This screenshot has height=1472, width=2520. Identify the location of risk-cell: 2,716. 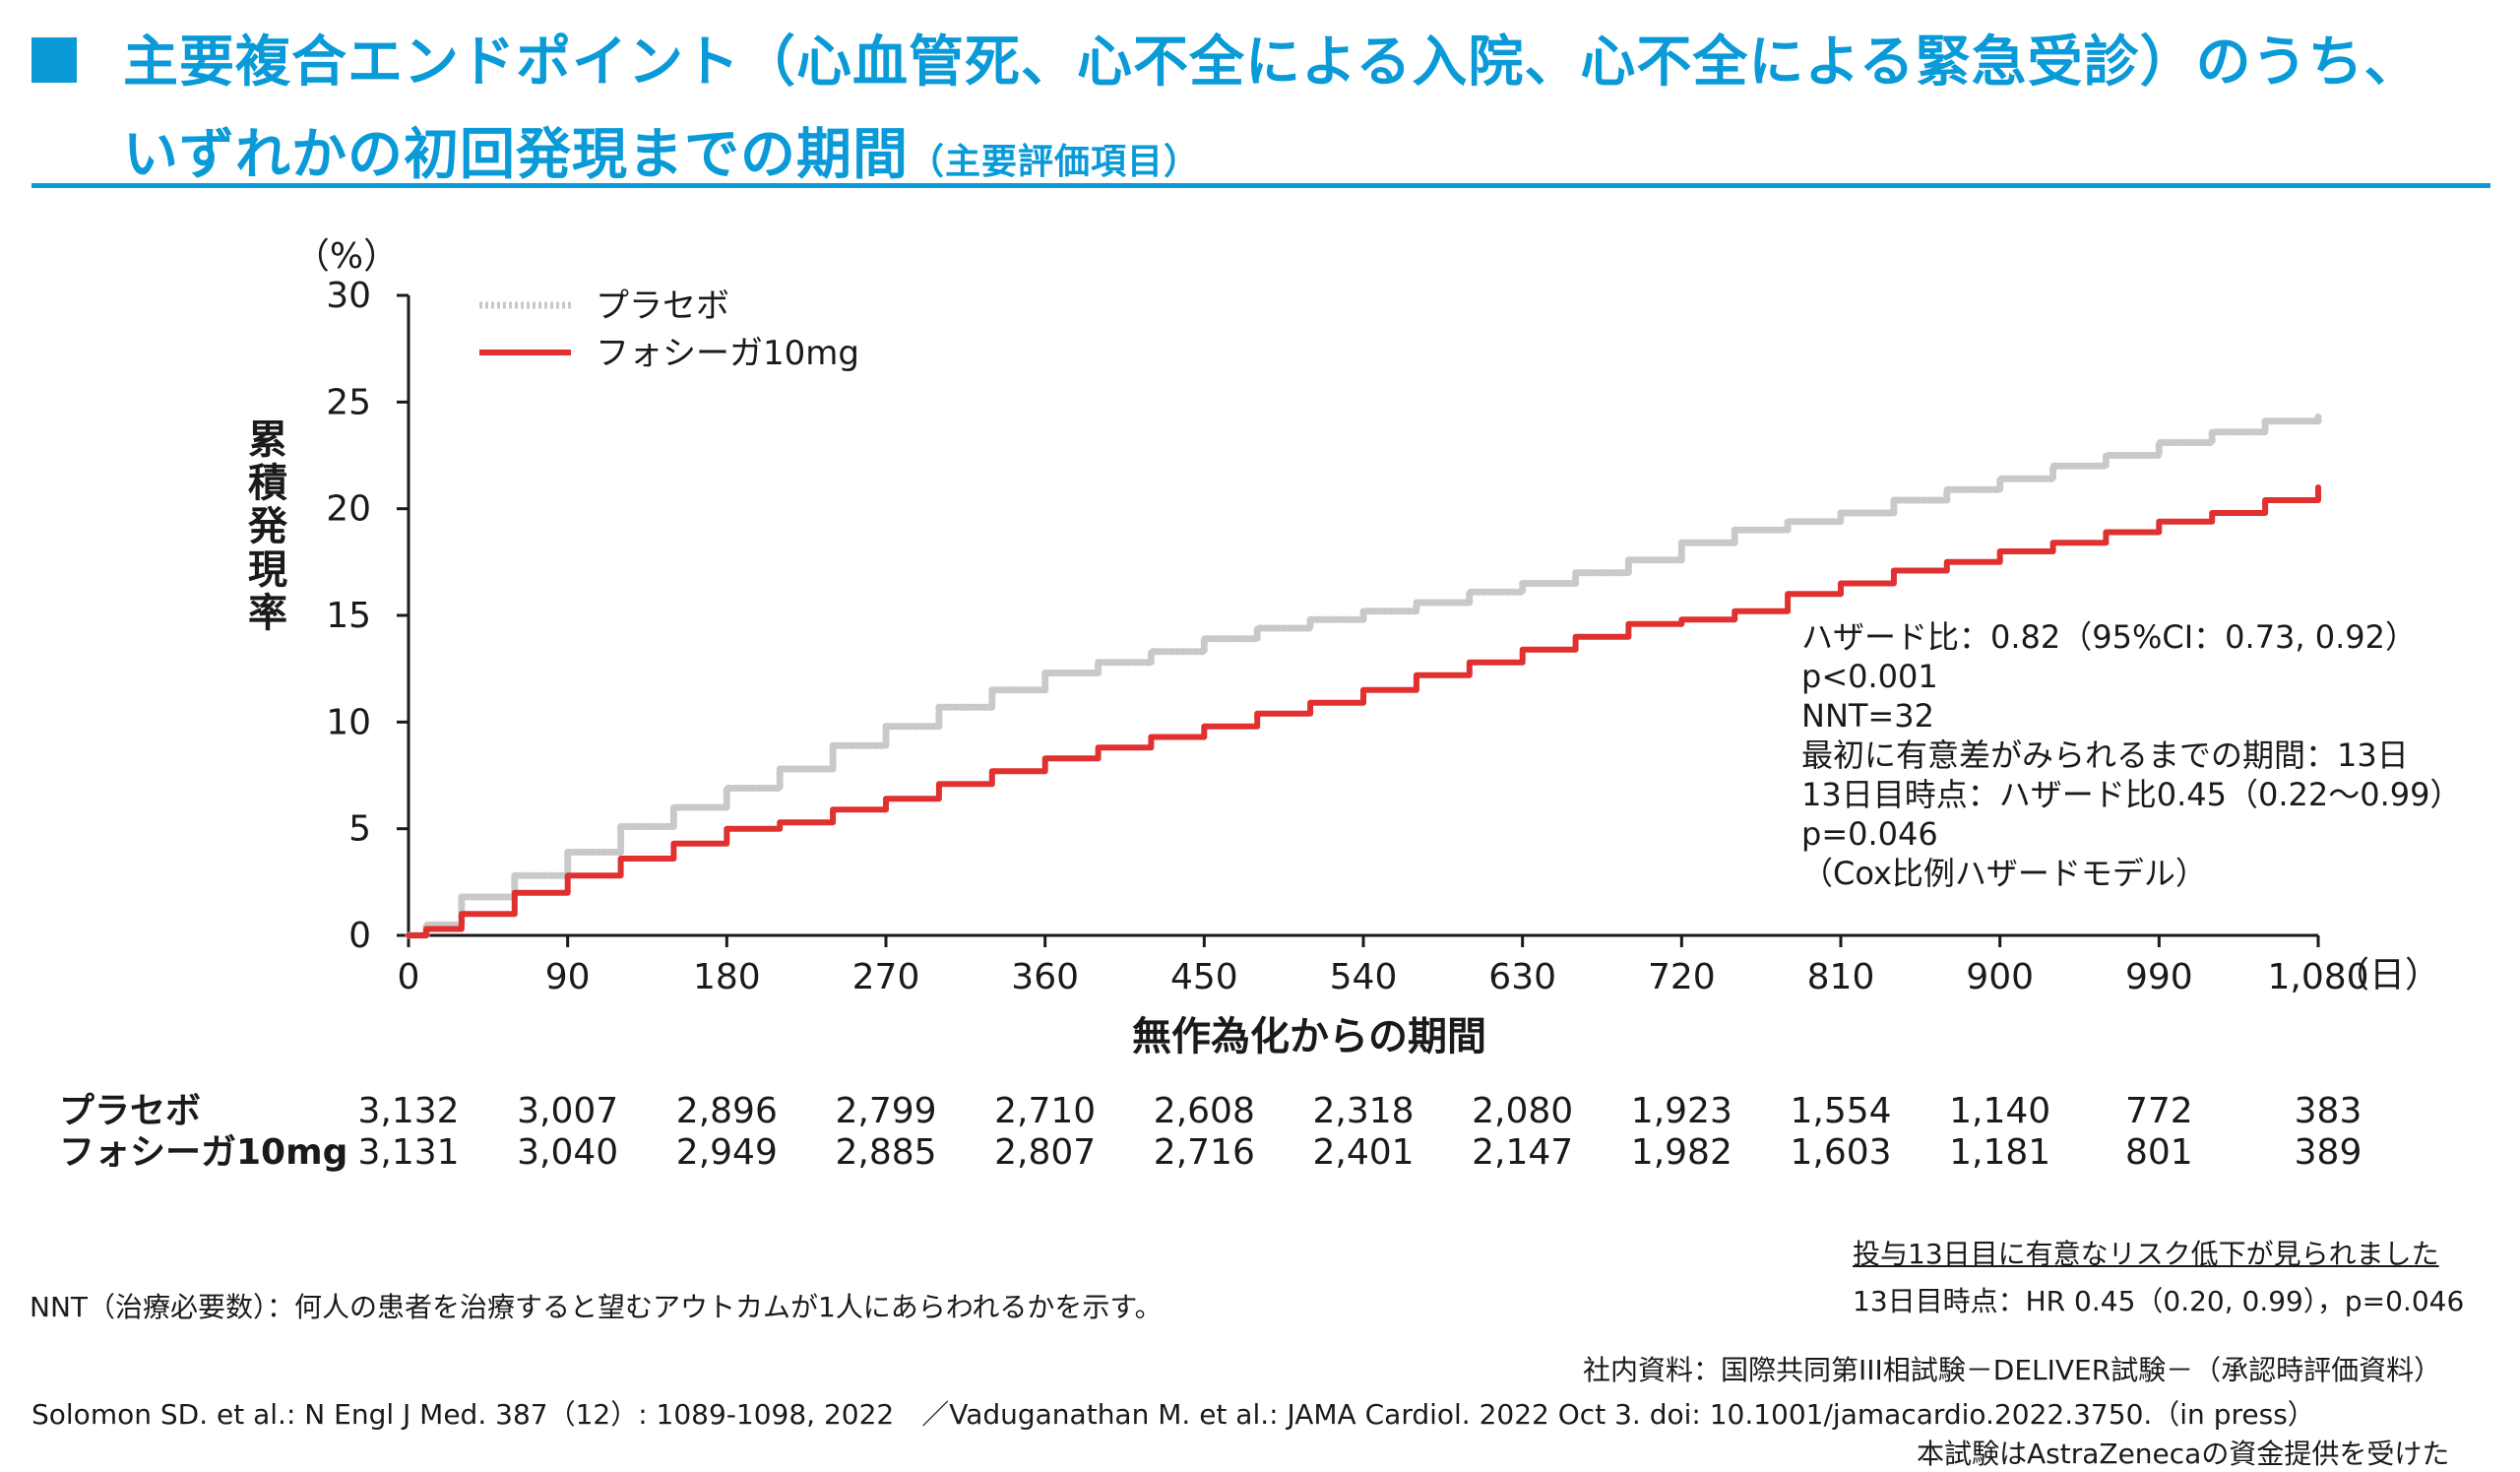
(1204, 1152).